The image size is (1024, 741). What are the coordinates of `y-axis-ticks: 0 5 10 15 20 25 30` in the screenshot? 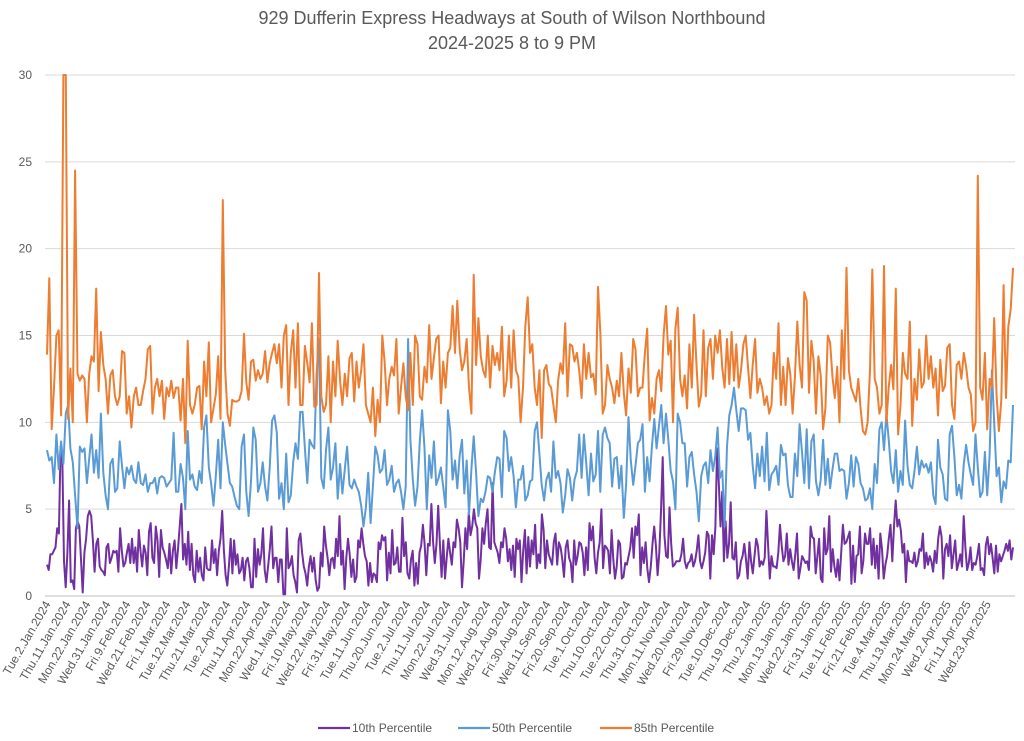 It's located at (26, 335).